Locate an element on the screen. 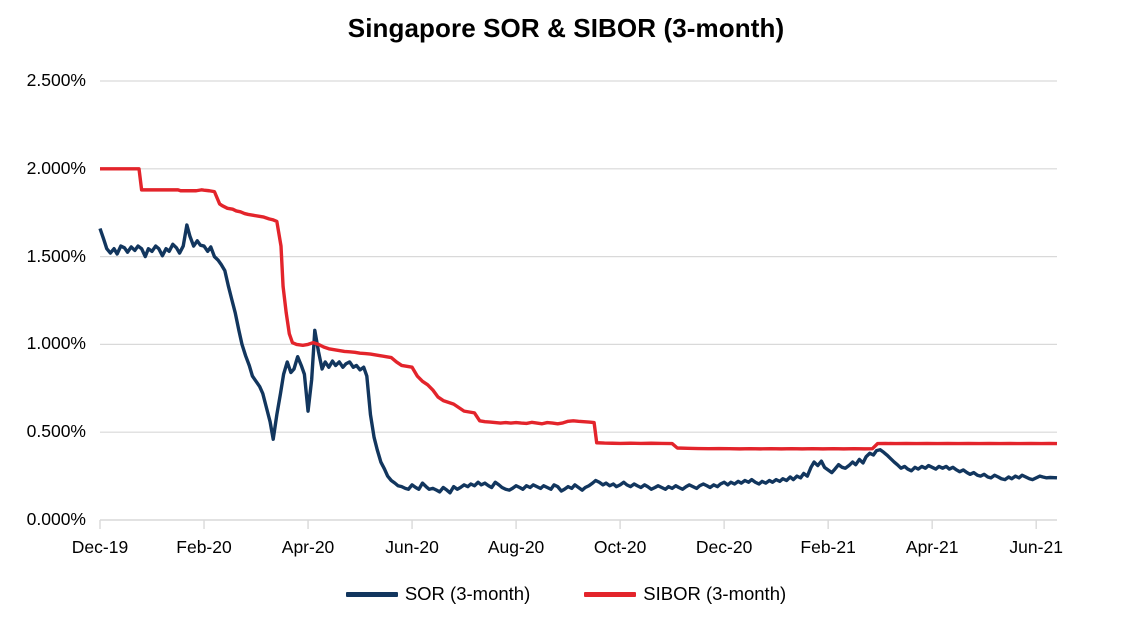 This screenshot has width=1132, height=623. legend-item: SIBOR (3-month) is located at coordinates (685, 594).